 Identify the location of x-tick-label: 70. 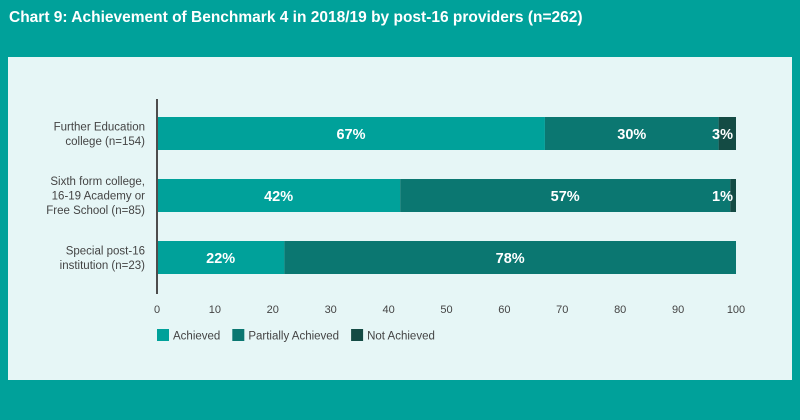
(562, 310).